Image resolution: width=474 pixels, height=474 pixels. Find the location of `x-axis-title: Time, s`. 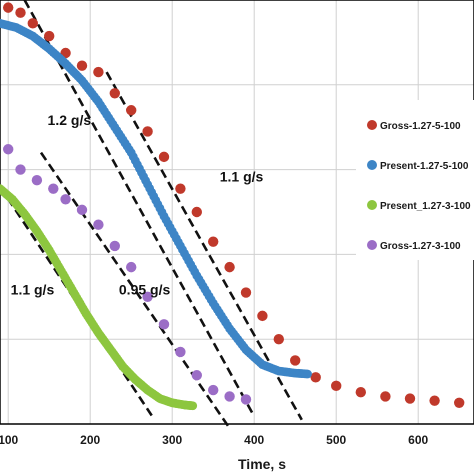

x-axis-title: Time, s is located at coordinates (262, 464).